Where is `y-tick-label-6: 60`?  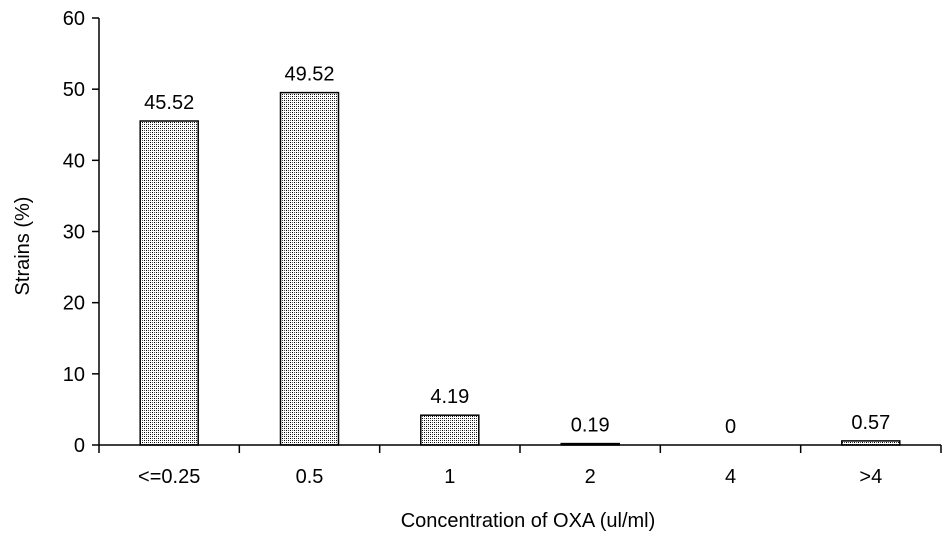 y-tick-label-6: 60 is located at coordinates (74, 19).